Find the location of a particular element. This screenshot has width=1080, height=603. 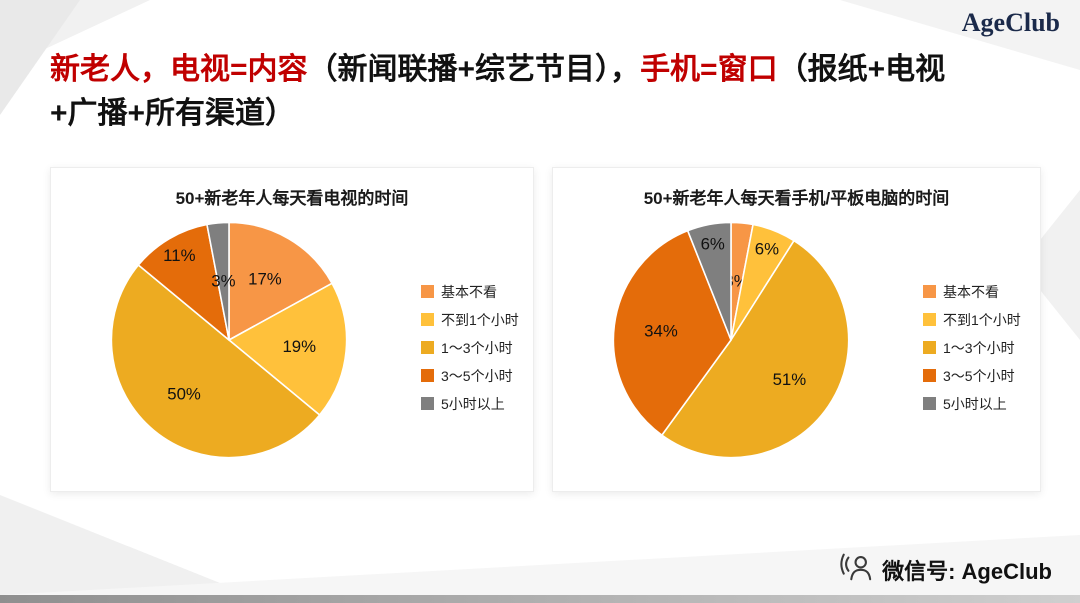

legend-phone: 基本不看不到1个小时 1～3个小时 3～5个小时 5小时以上 is located at coordinates (972, 347).